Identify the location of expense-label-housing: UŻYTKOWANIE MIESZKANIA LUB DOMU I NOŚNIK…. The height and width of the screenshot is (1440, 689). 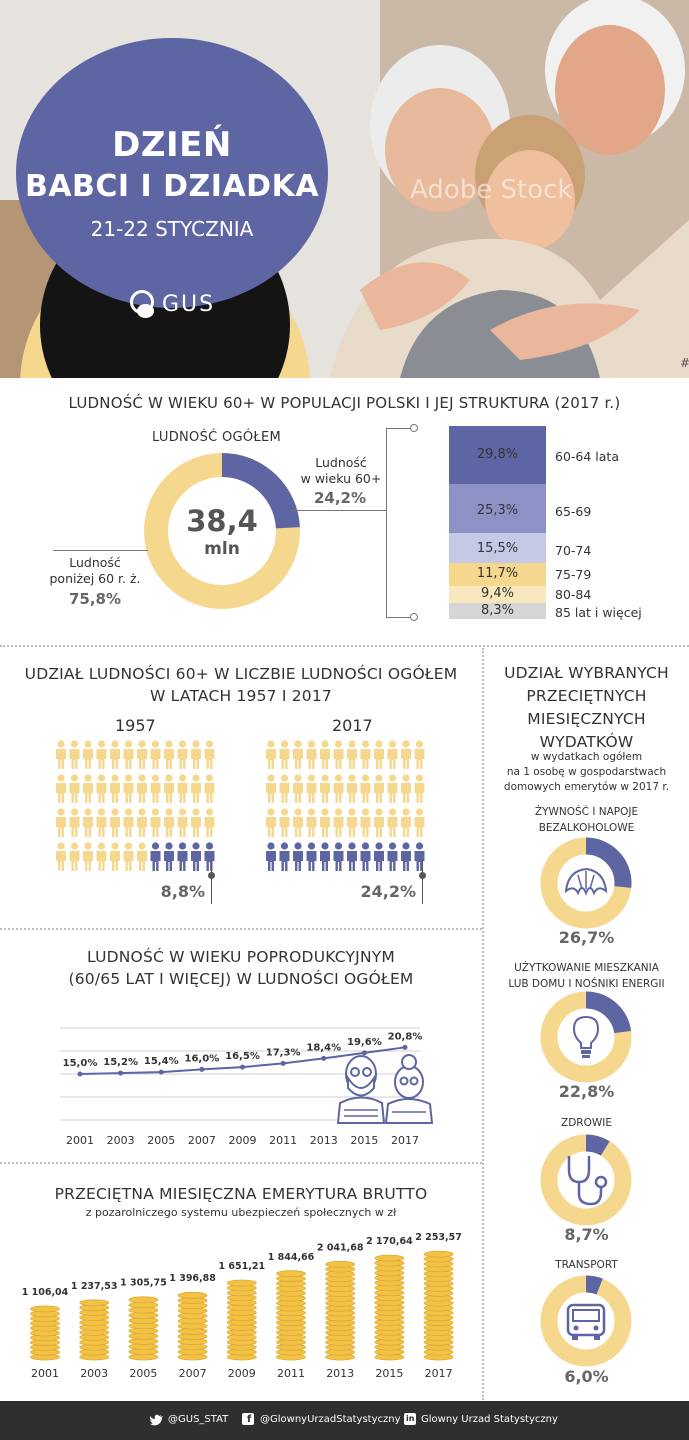
(586, 976).